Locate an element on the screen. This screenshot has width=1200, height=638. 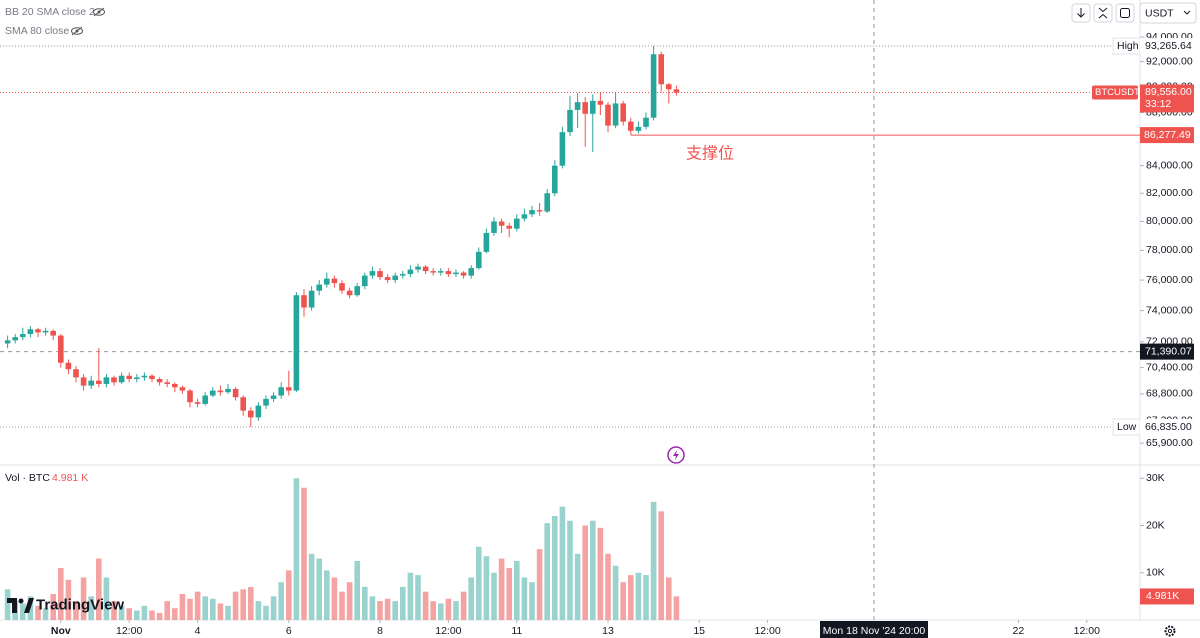
currency-label: USDT is located at coordinates (1159, 13).